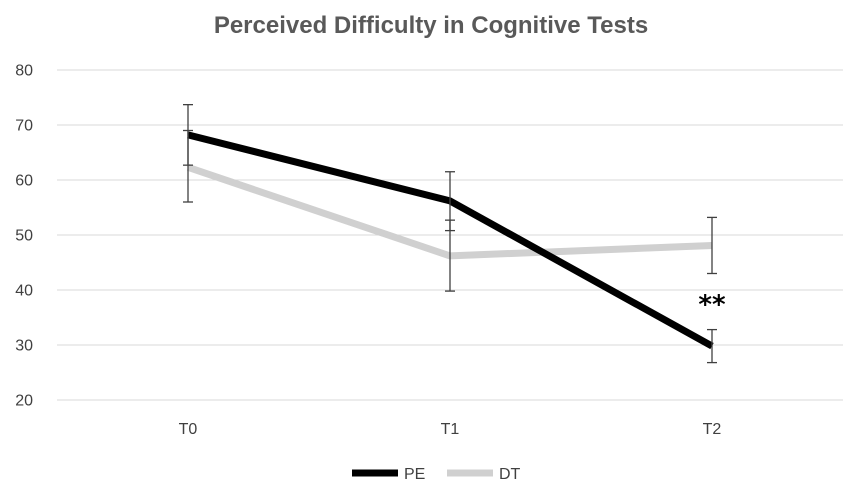 The height and width of the screenshot is (497, 851). Describe the element at coordinates (431, 25) in the screenshot. I see `chart-title: Perceived Difficulty in Cognitive Tests` at that location.